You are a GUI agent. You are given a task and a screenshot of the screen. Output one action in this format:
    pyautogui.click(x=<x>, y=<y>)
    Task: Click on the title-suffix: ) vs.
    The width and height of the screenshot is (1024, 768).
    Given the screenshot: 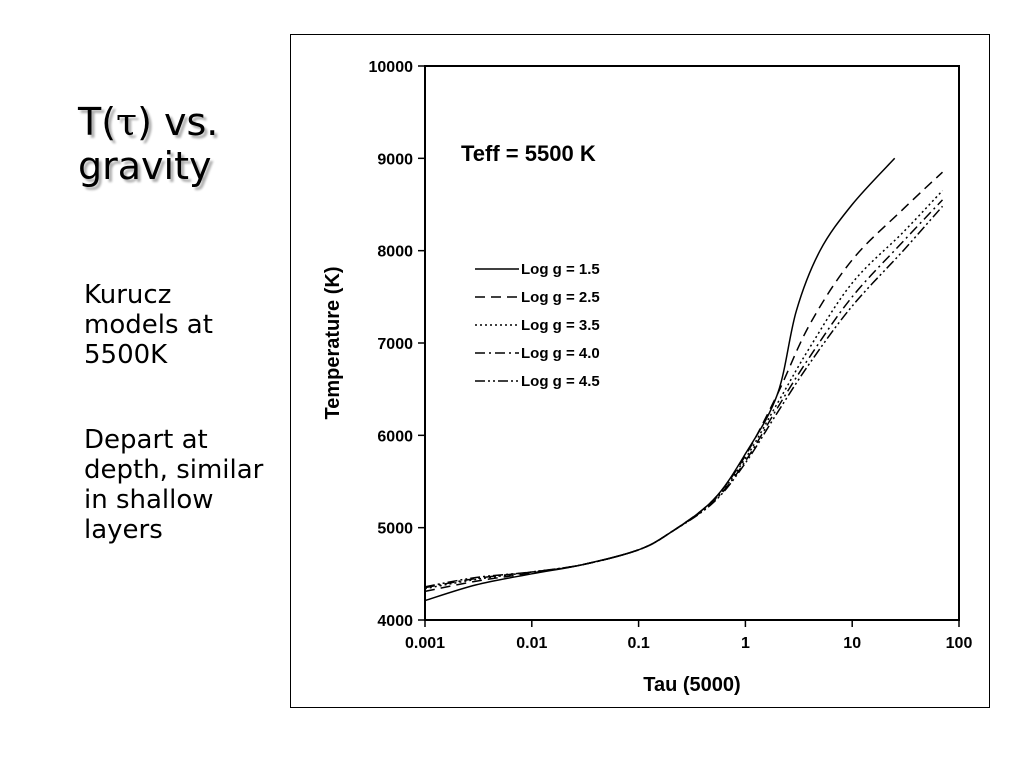 What is the action you would take?
    pyautogui.click(x=178, y=122)
    